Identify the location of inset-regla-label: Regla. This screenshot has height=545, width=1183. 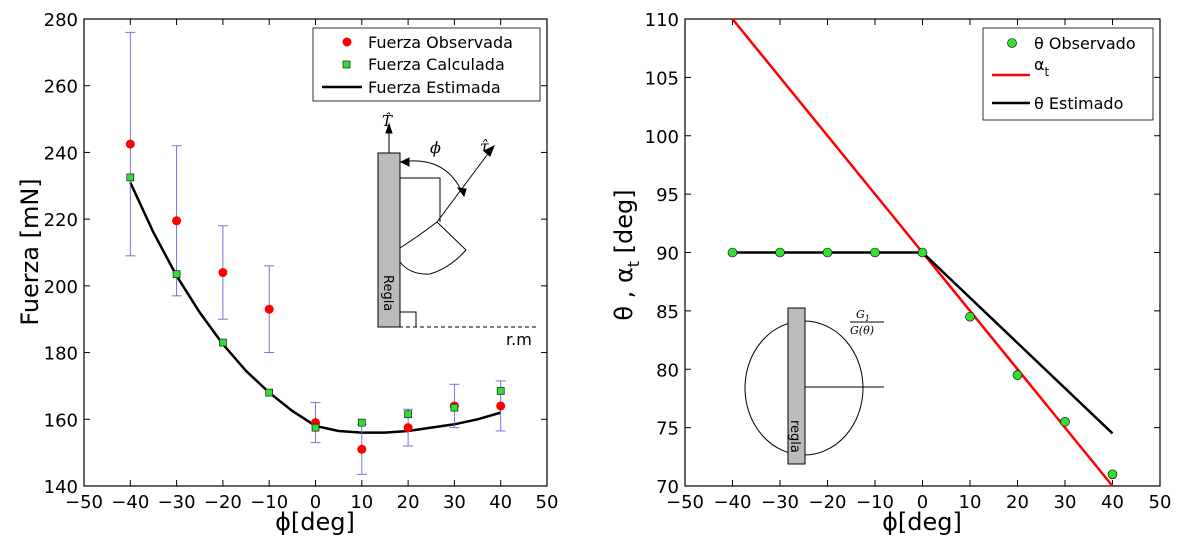
(387, 293).